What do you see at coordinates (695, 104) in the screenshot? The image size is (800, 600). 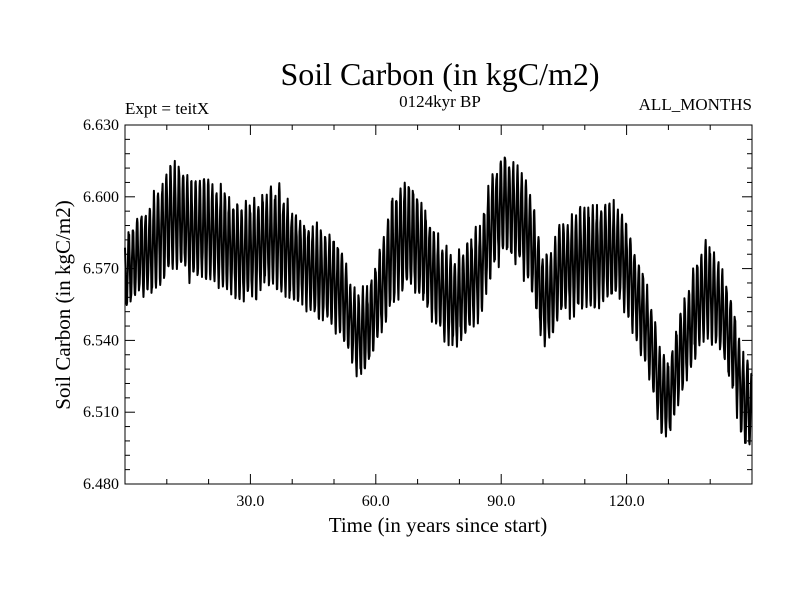 I see `months-label: ALL_MONTHS` at bounding box center [695, 104].